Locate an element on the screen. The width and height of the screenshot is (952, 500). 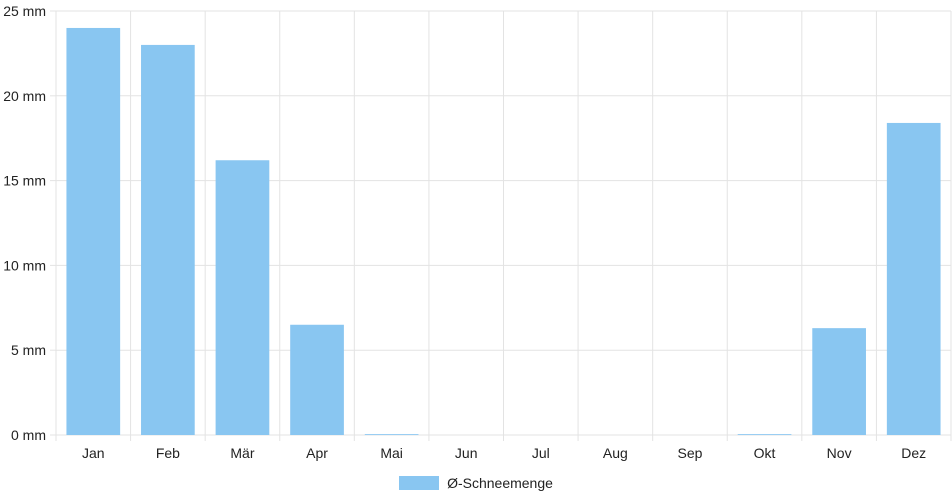
x-tick-label: Apr is located at coordinates (317, 453).